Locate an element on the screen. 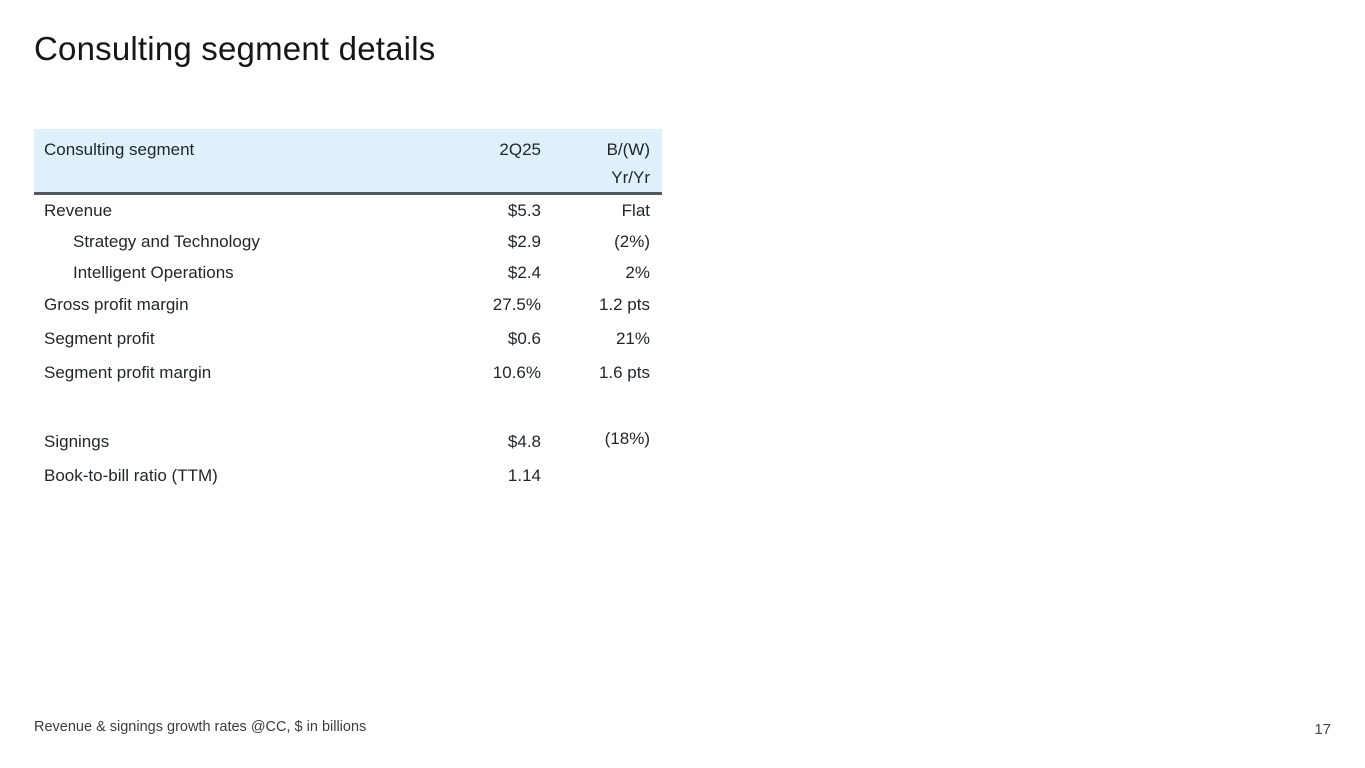 This screenshot has height=768, width=1365. row-q25-value: $5.3 is located at coordinates (524, 210).